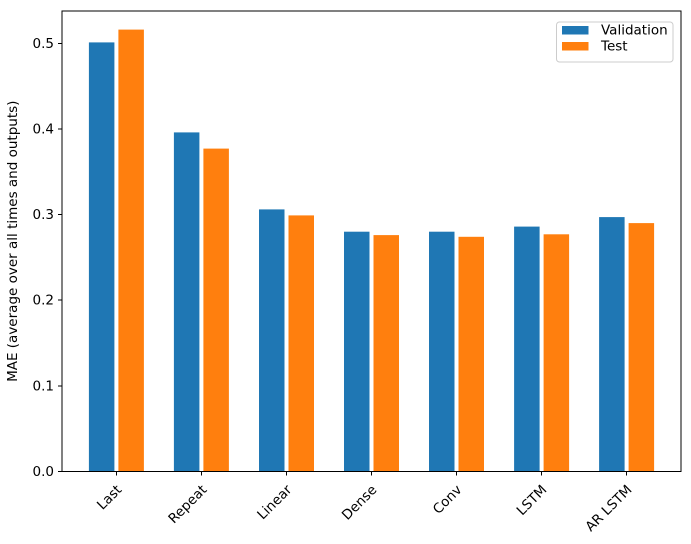 The height and width of the screenshot is (544, 691). I want to click on bar-validation-last, so click(101, 257).